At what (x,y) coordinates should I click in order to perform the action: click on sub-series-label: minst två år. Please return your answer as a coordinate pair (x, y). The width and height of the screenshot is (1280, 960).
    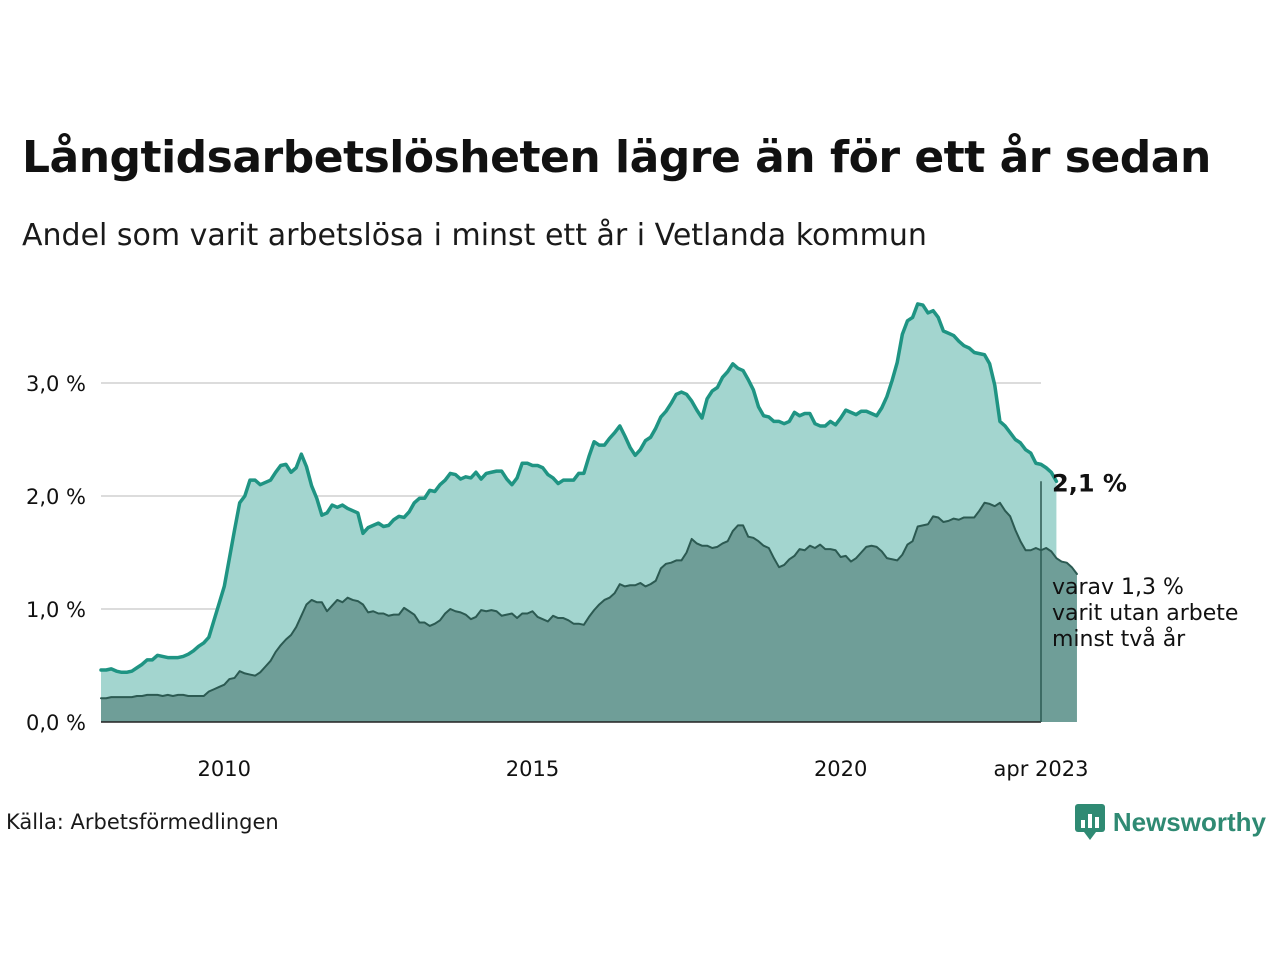
    Looking at the image, I should click on (1119, 639).